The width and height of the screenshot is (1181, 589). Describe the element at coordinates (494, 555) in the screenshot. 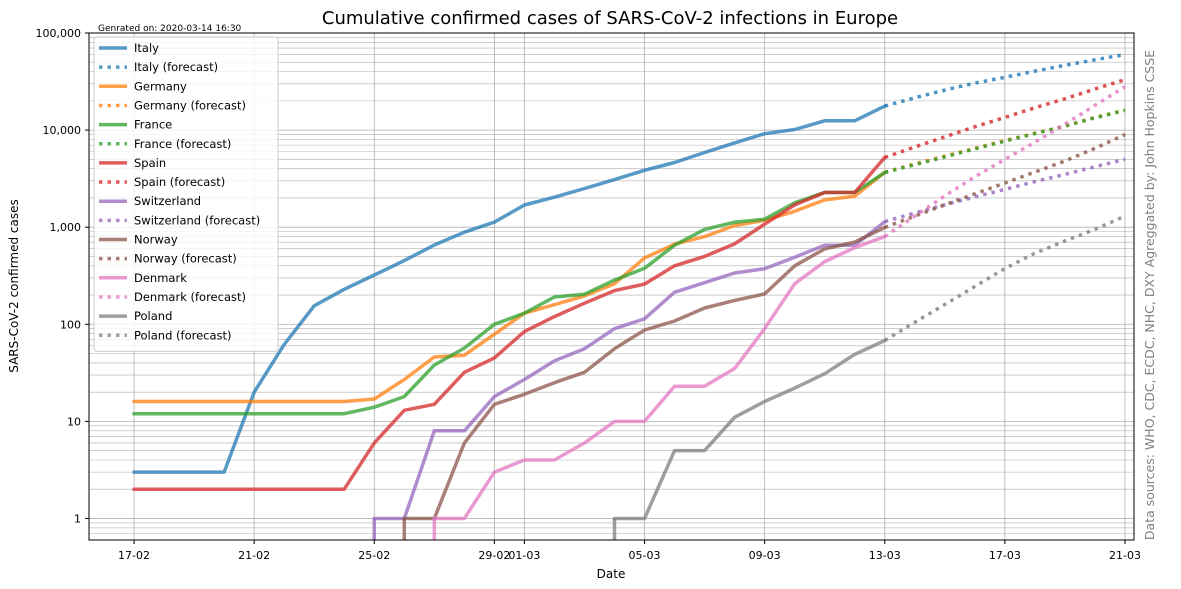

I see `x-tick-label: 29-02` at that location.